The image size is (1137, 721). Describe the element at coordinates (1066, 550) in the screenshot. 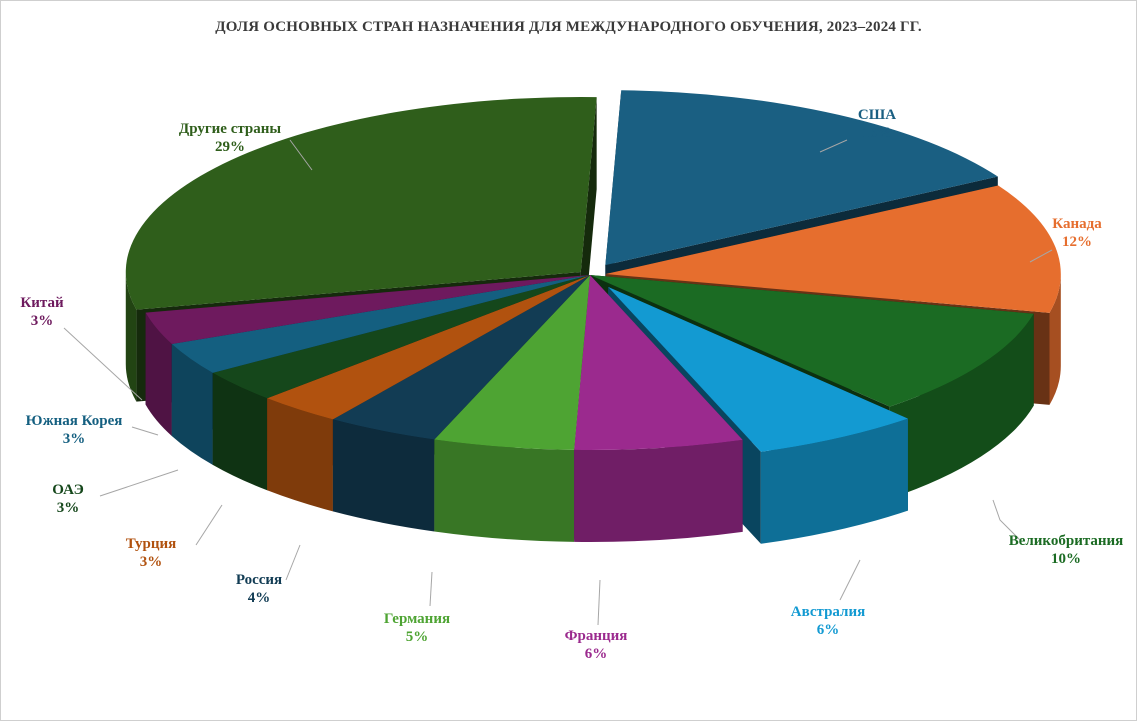

I see `slice-label: Великобритания 10%` at that location.